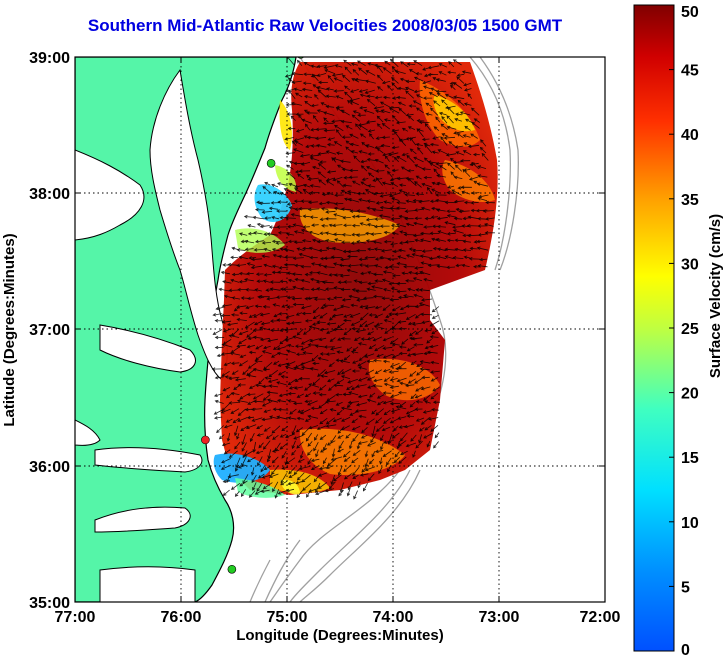 The width and height of the screenshot is (724, 659). What do you see at coordinates (654, 328) in the screenshot?
I see `colorbar-gradient` at bounding box center [654, 328].